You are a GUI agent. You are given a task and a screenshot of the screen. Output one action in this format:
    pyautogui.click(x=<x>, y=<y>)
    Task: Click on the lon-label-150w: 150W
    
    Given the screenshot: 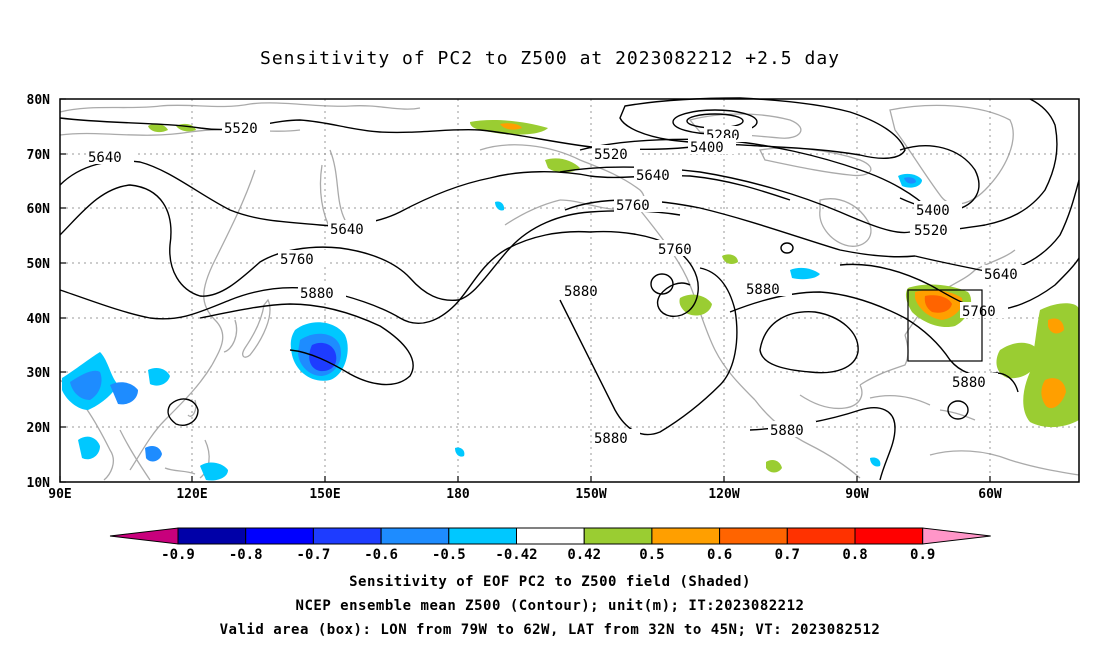 What is the action you would take?
    pyautogui.click(x=590, y=494)
    